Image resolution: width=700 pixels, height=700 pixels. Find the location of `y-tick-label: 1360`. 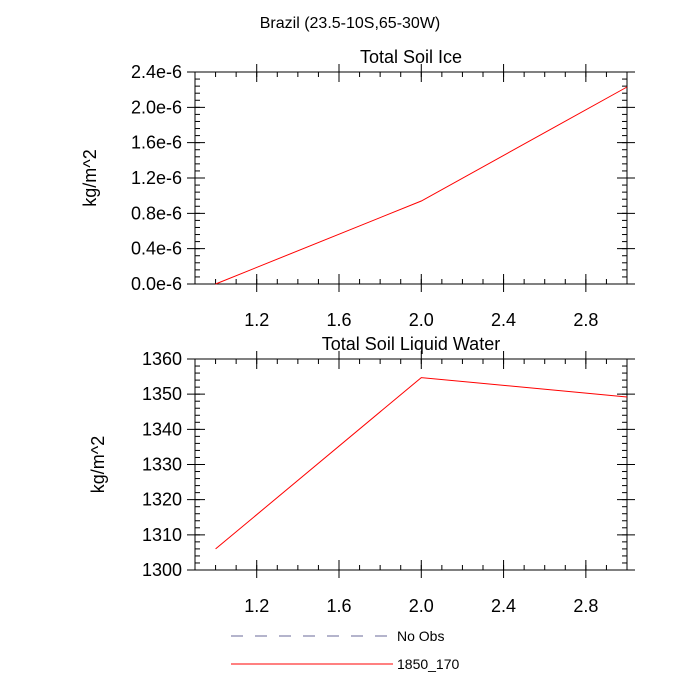

y-tick-label: 1360 is located at coordinates (162, 359).